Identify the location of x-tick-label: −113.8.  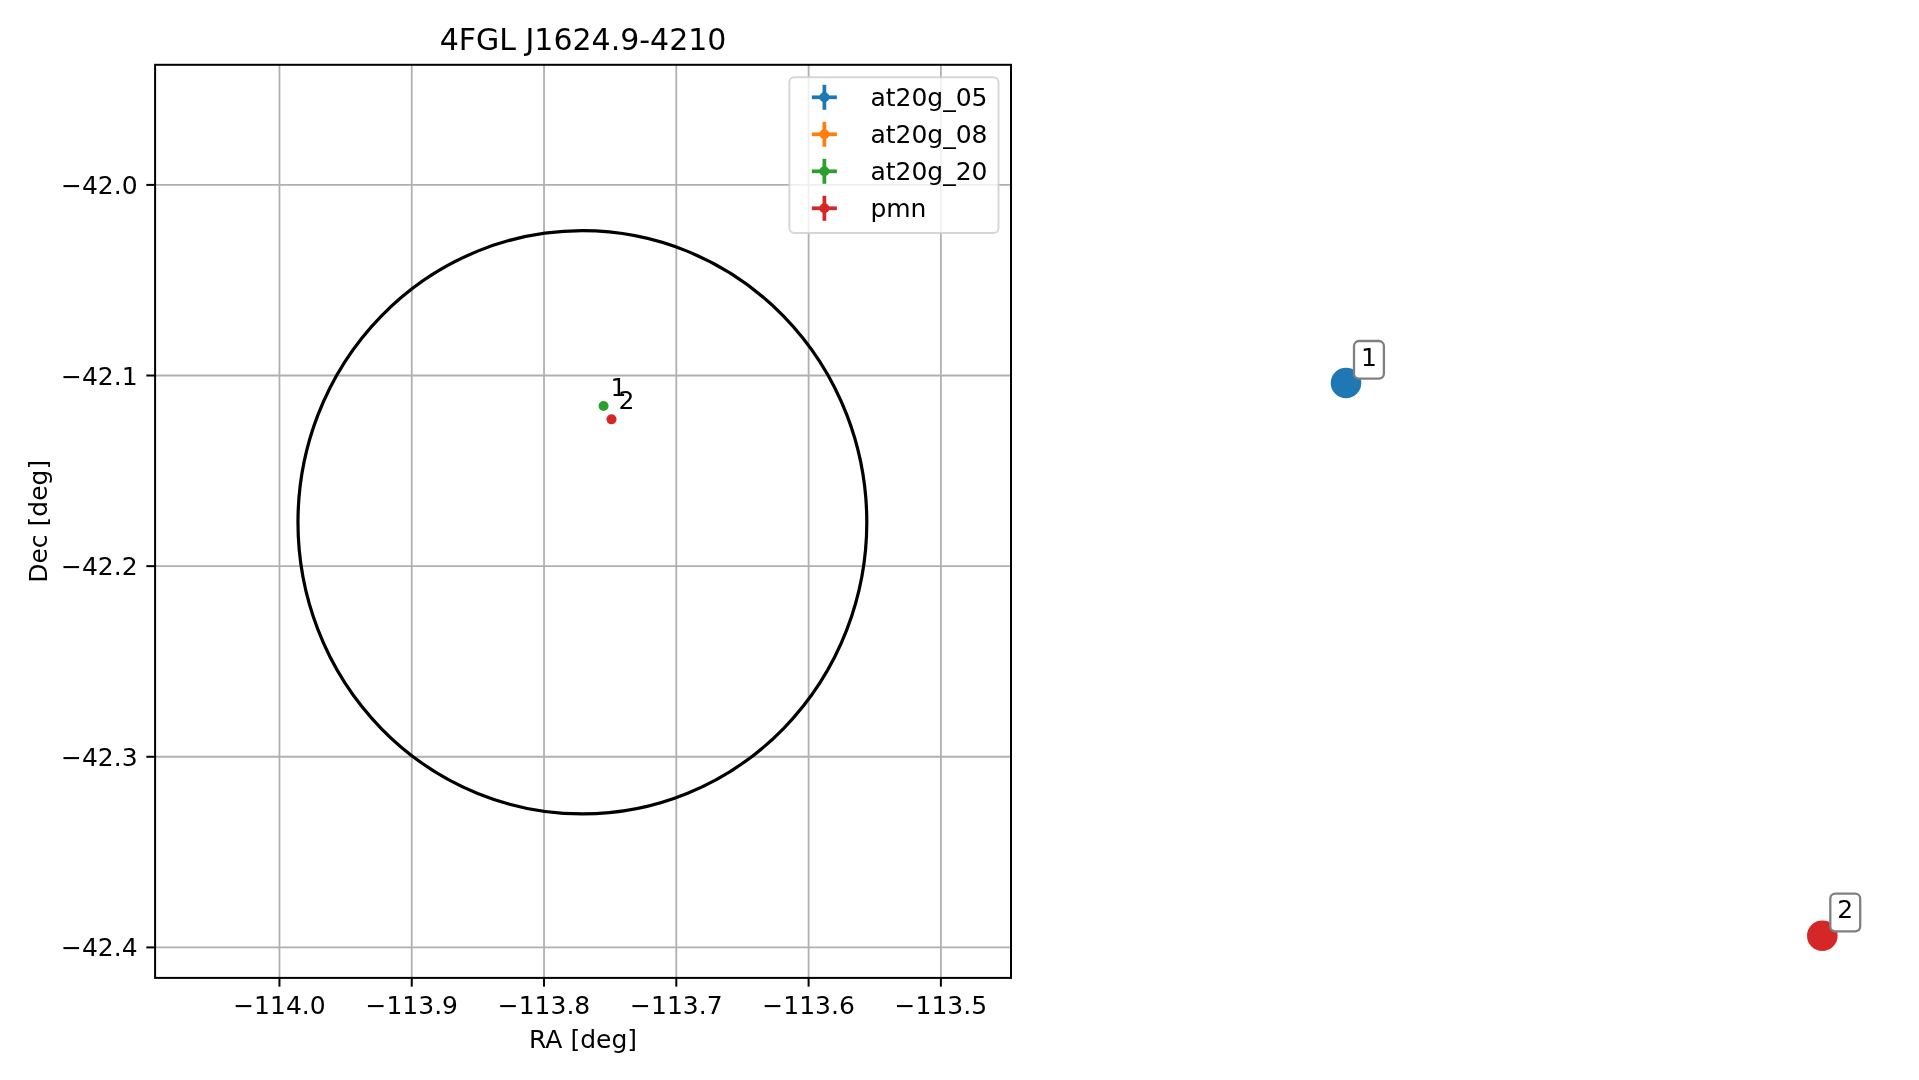
(544, 1005).